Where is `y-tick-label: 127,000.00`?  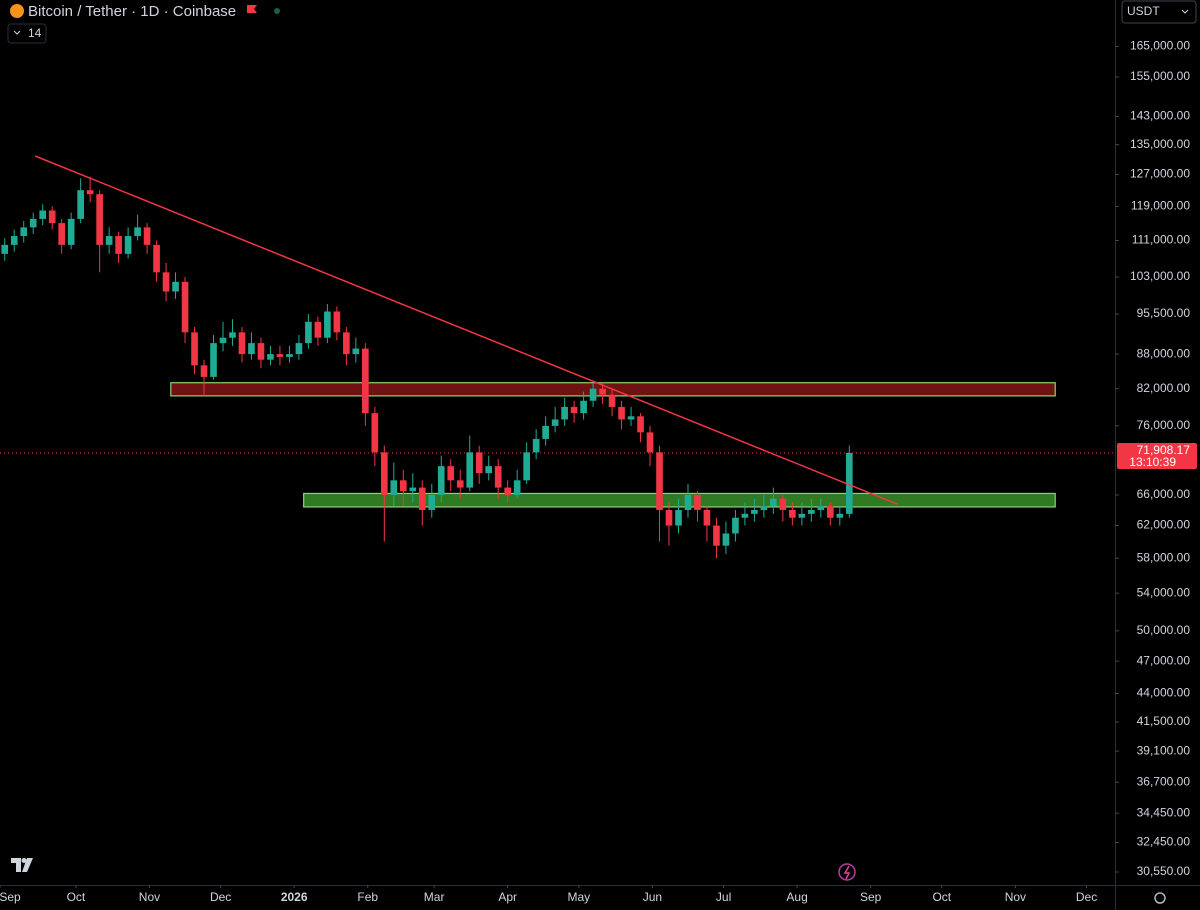 y-tick-label: 127,000.00 is located at coordinates (1160, 174).